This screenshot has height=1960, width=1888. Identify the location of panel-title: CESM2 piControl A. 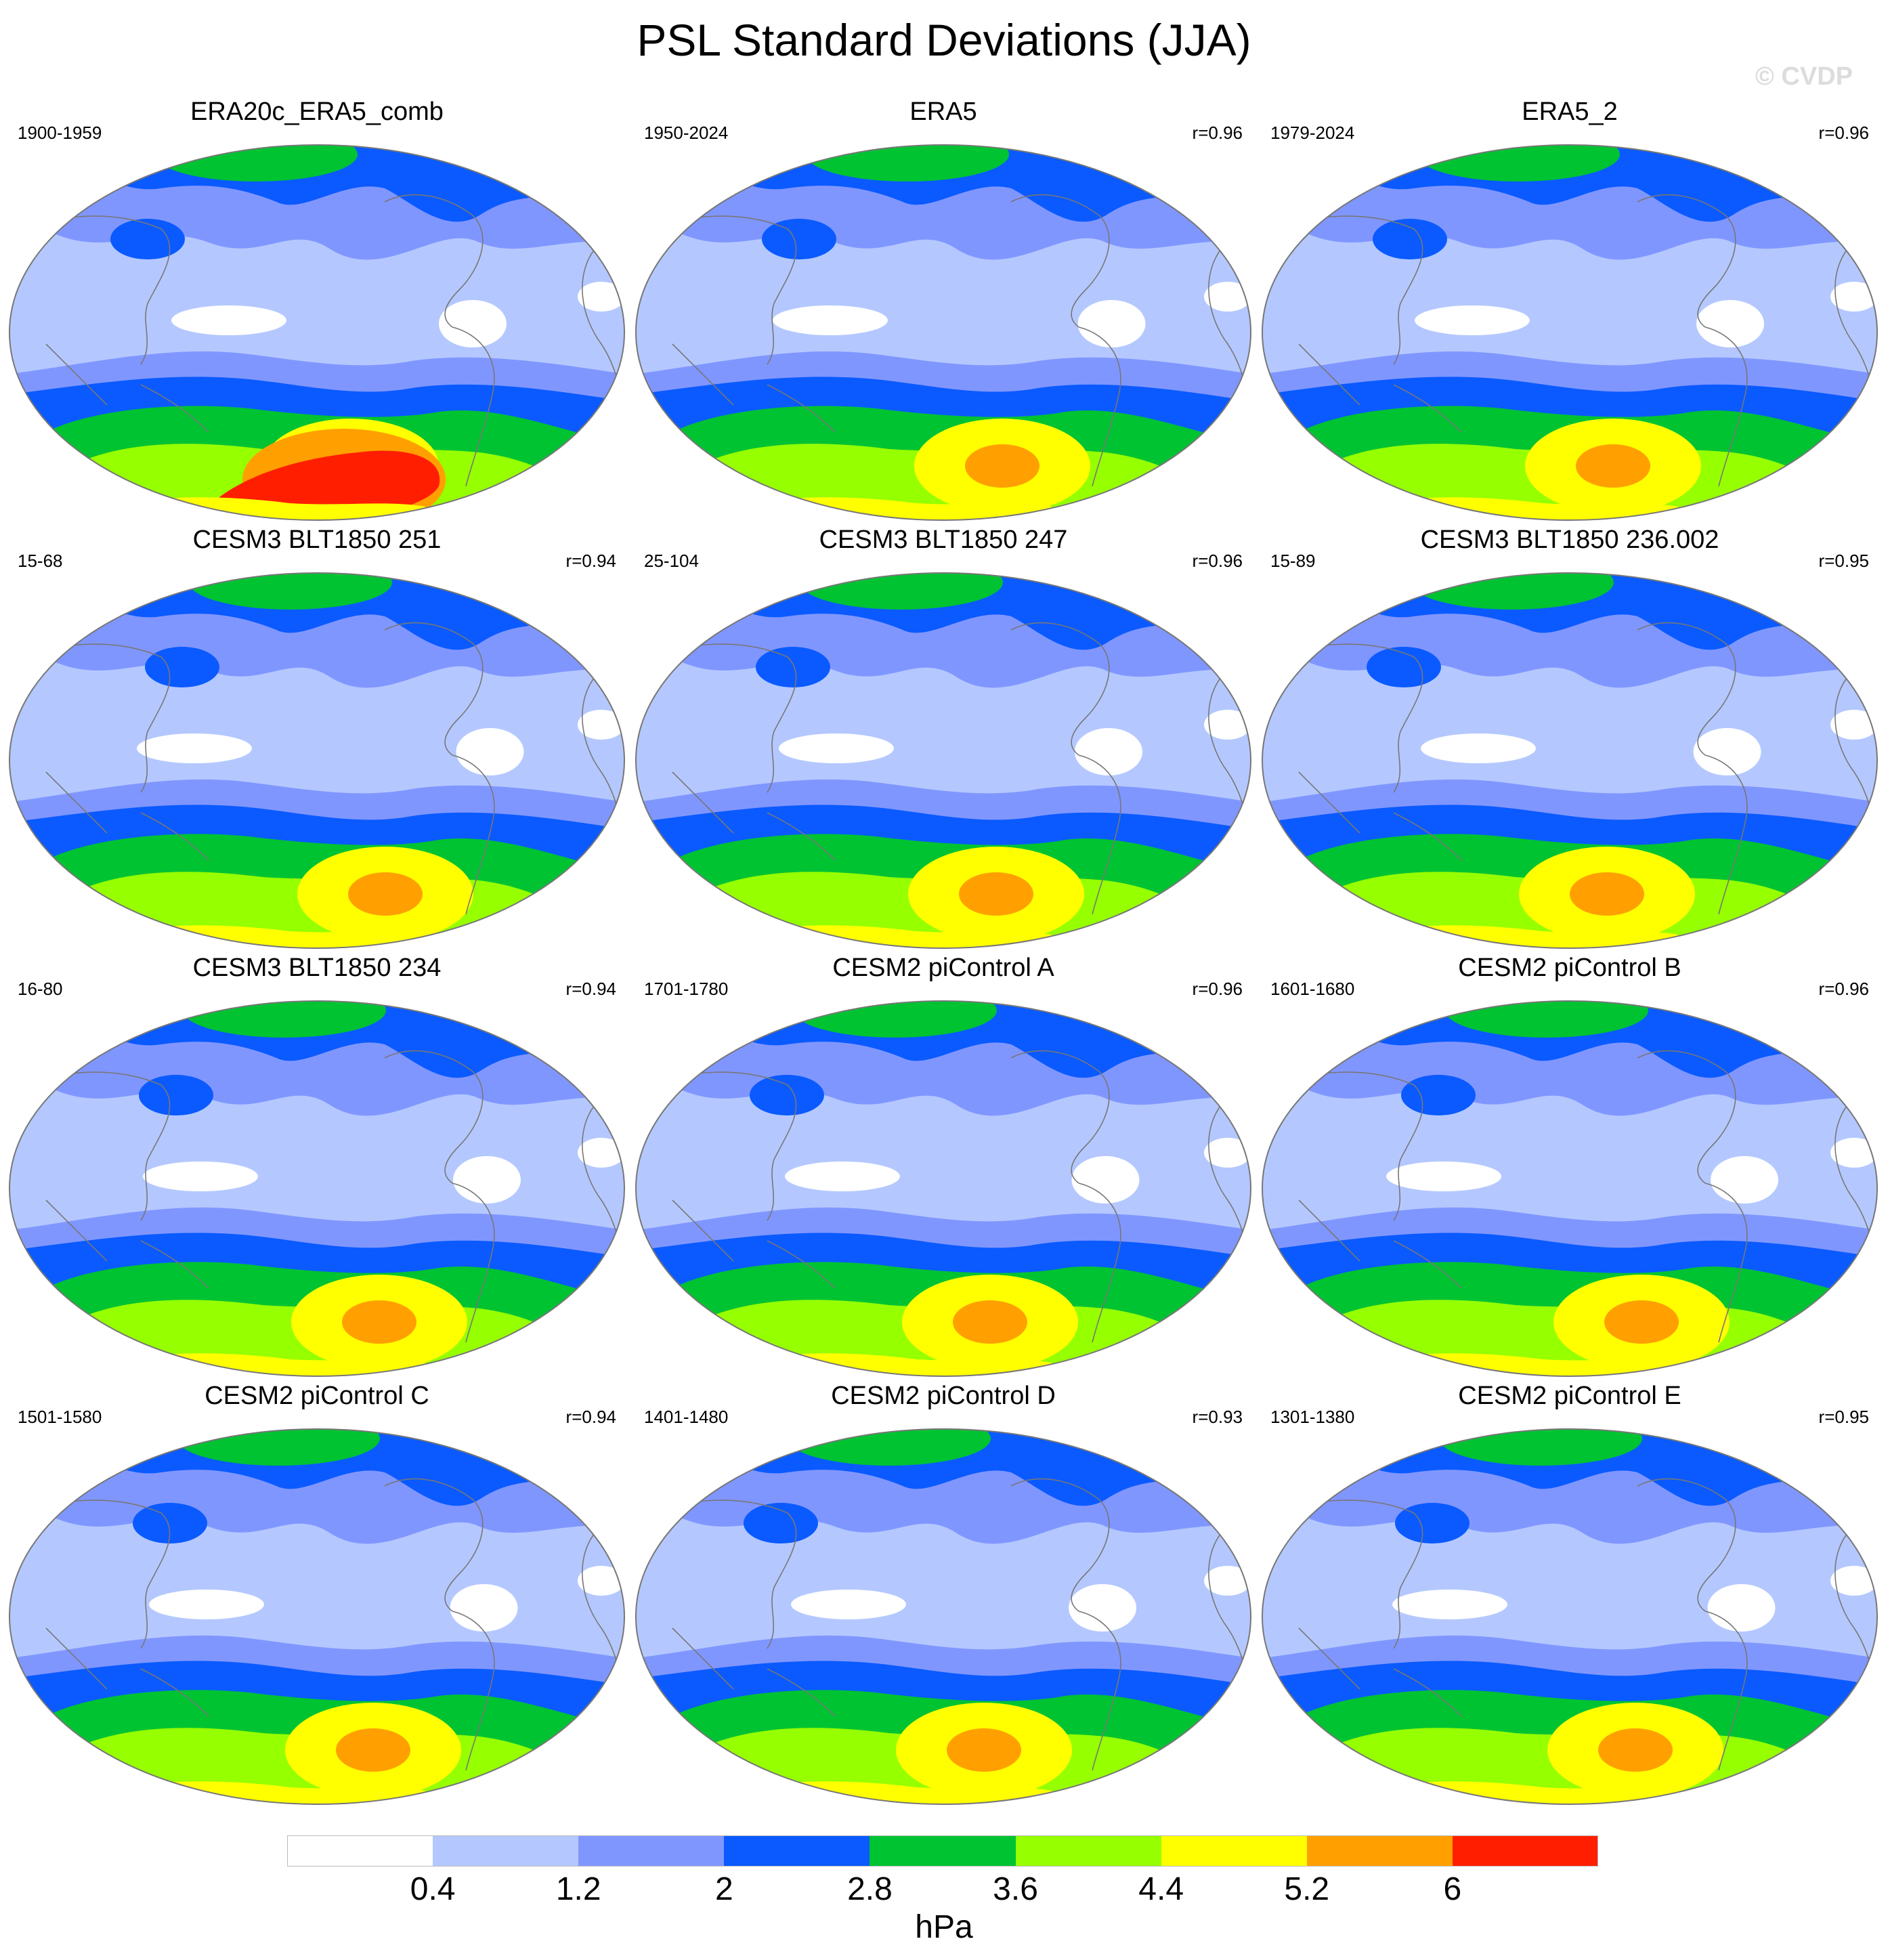
(943, 968).